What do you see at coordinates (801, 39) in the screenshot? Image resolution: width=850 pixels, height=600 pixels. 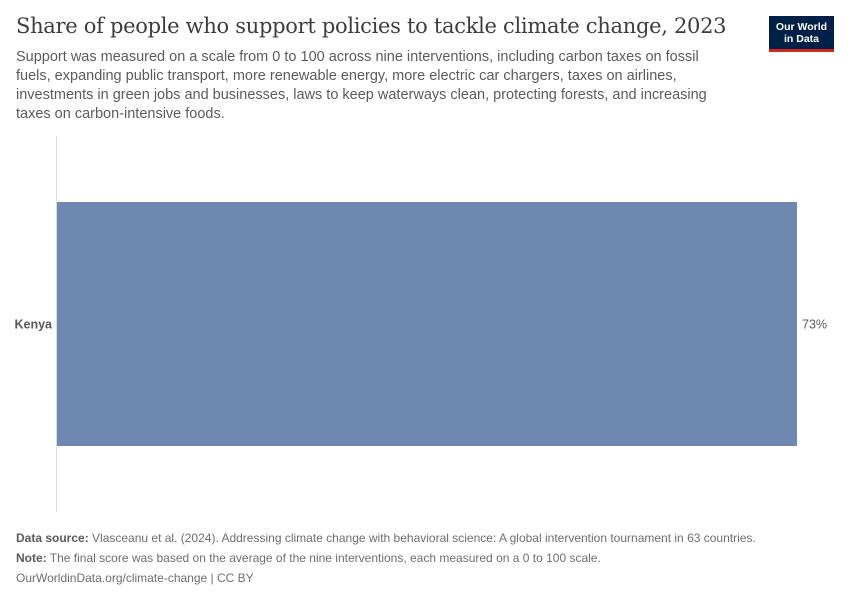 I see `logo-line-2: in Data` at bounding box center [801, 39].